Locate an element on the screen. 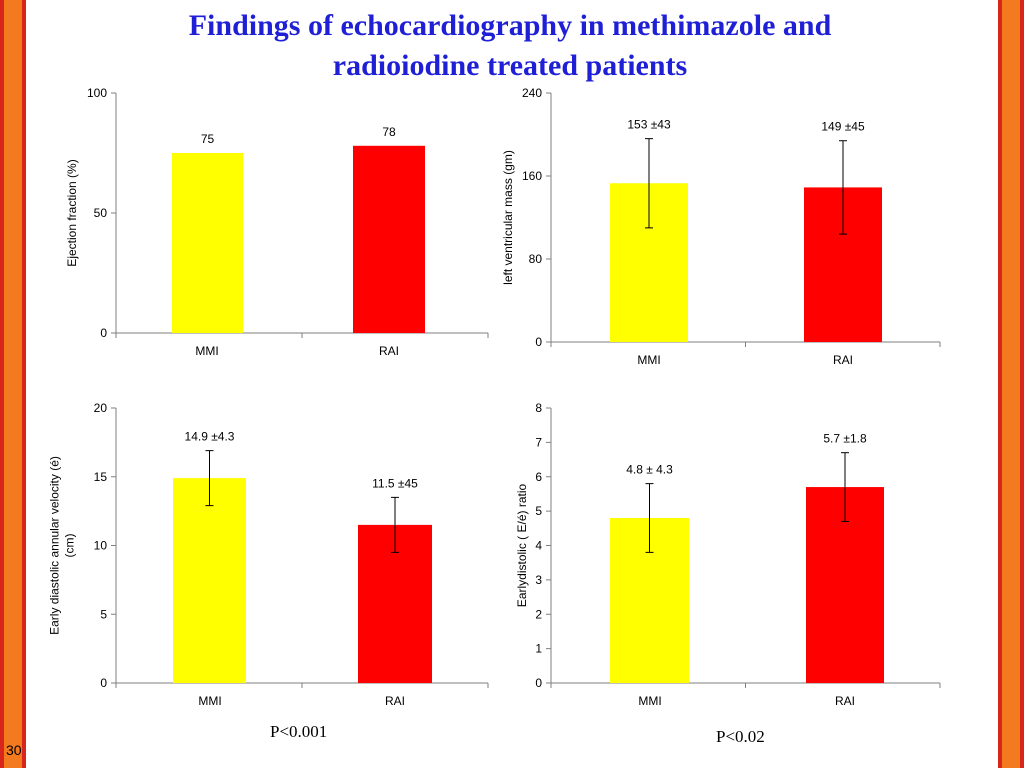 The height and width of the screenshot is (768, 1024). p-value-left: P<0.001 is located at coordinates (299, 731).